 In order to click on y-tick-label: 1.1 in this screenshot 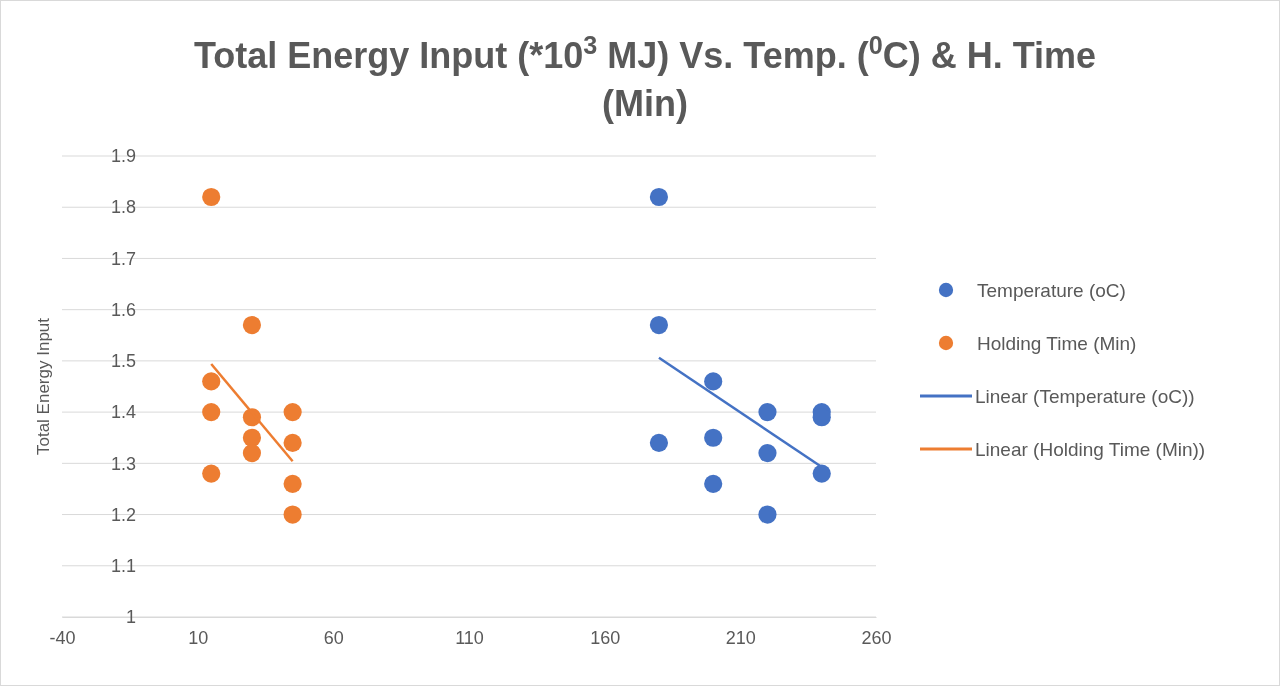, I will do `click(123, 566)`.